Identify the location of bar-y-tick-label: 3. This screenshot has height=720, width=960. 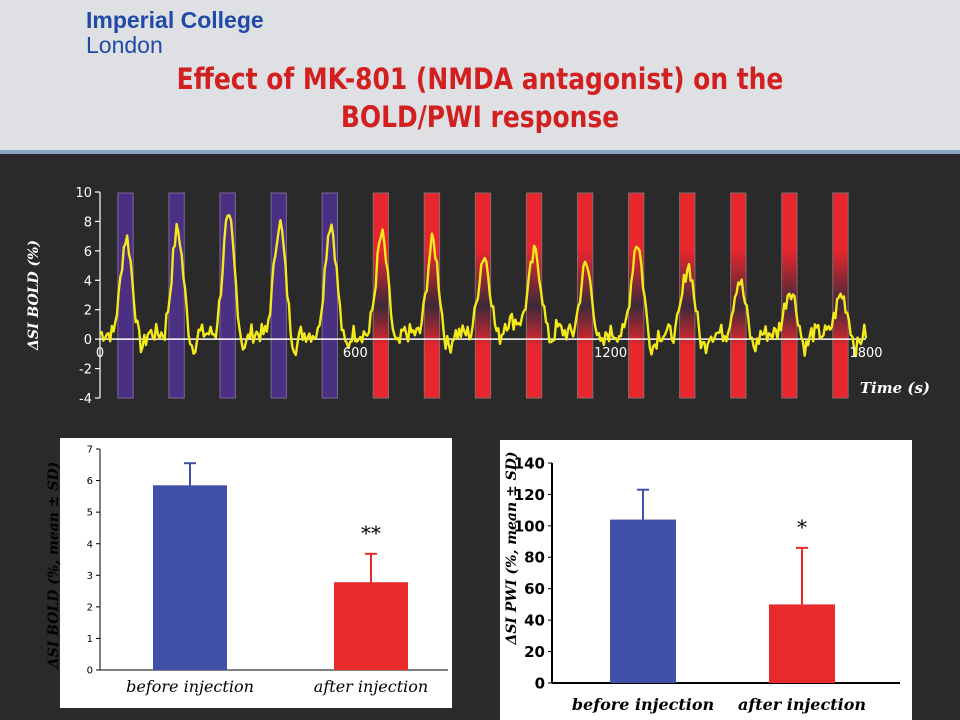
(90, 576).